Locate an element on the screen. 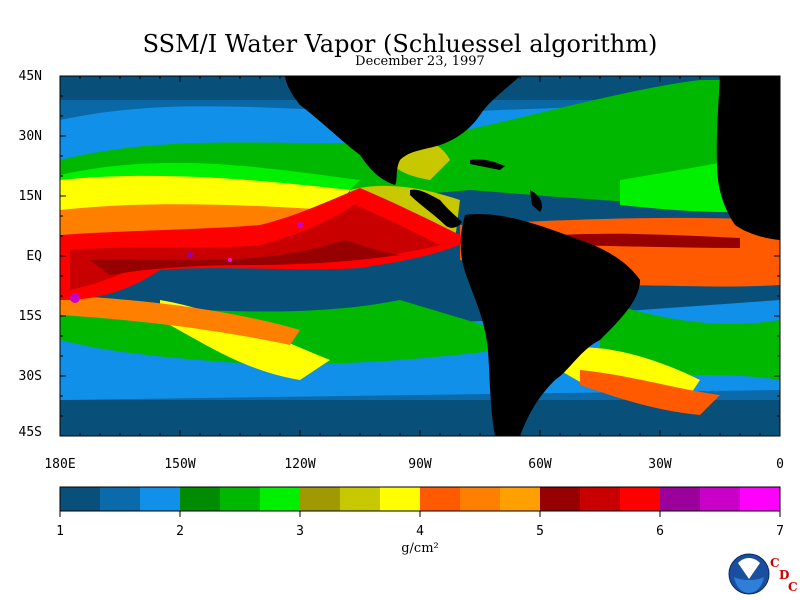  lon-label-150w: 150W is located at coordinates (180, 464).